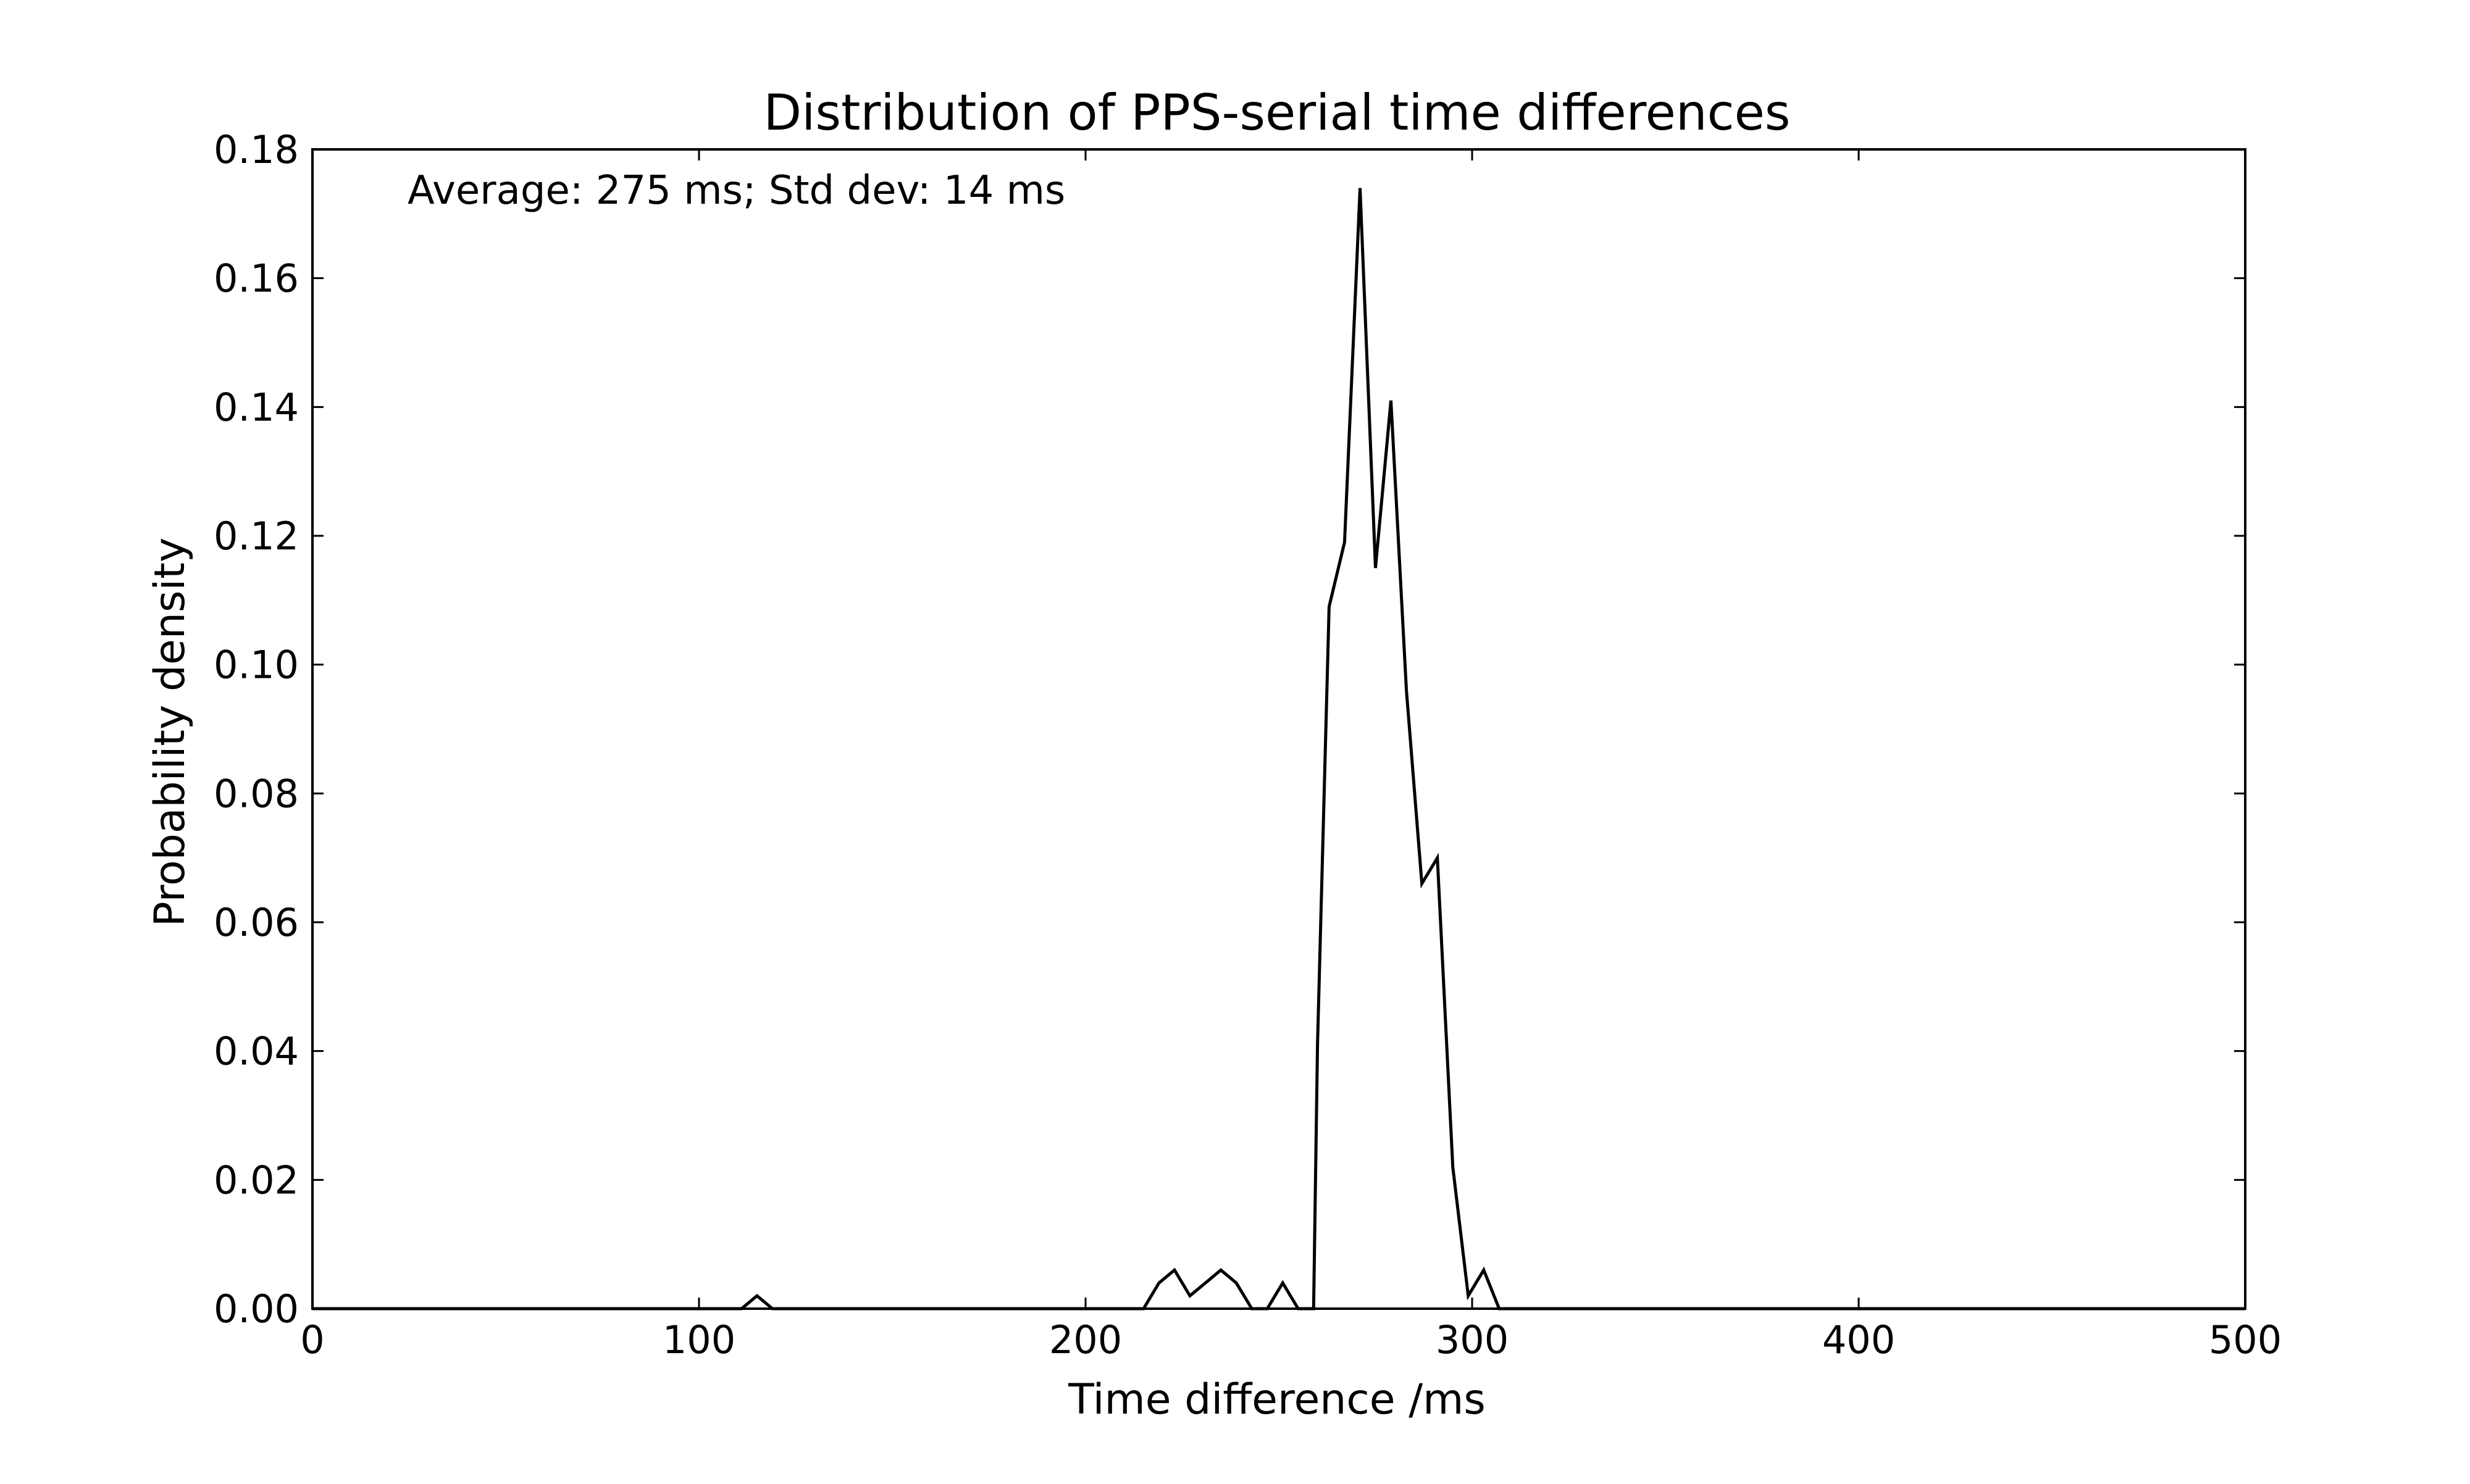 This screenshot has height=1484, width=2470. I want to click on y-tick-label: 0.04, so click(256, 1051).